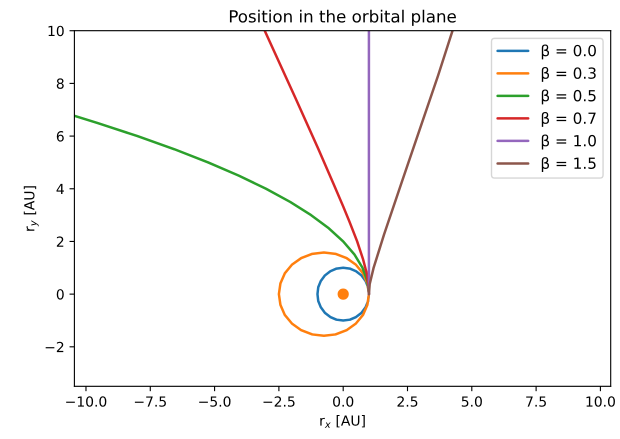 The image size is (620, 439). What do you see at coordinates (472, 401) in the screenshot?
I see `x-tick-label: 5.0` at bounding box center [472, 401].